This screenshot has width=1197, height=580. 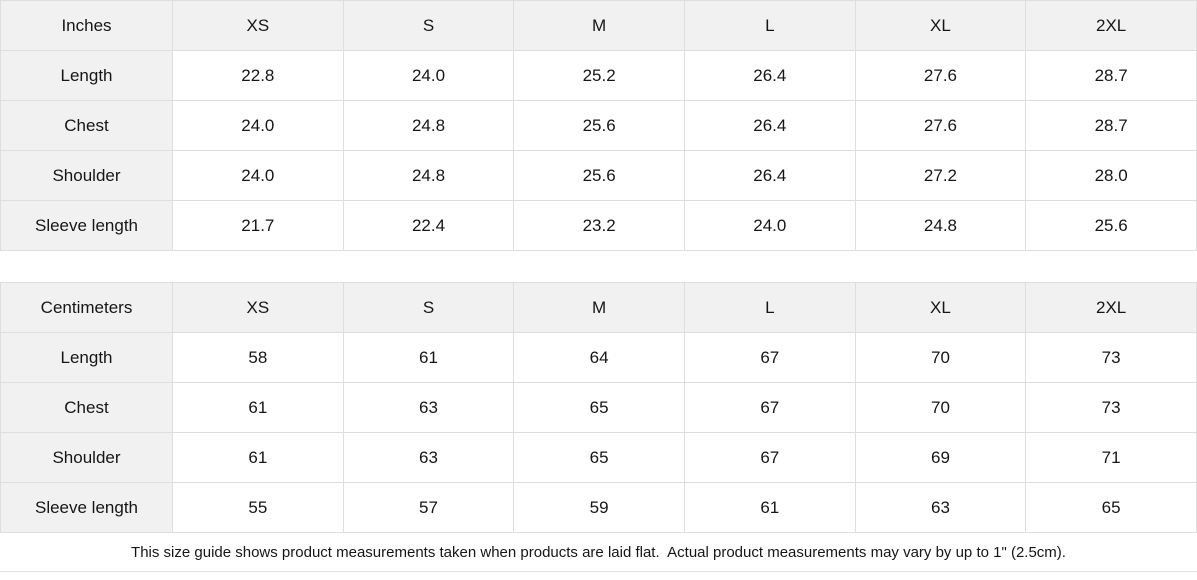 I want to click on table-row-length: Length 58 61 64 67 70 73, so click(x=598, y=357).